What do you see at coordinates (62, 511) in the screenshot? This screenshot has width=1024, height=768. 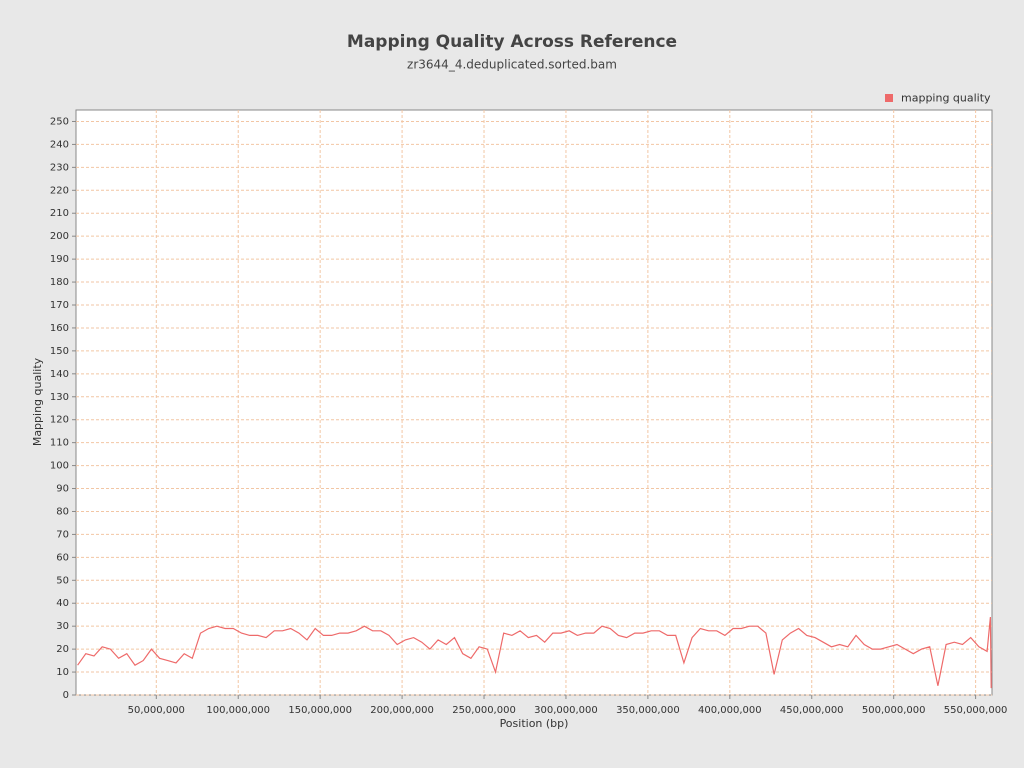 I see `y-tick-label: 80` at bounding box center [62, 511].